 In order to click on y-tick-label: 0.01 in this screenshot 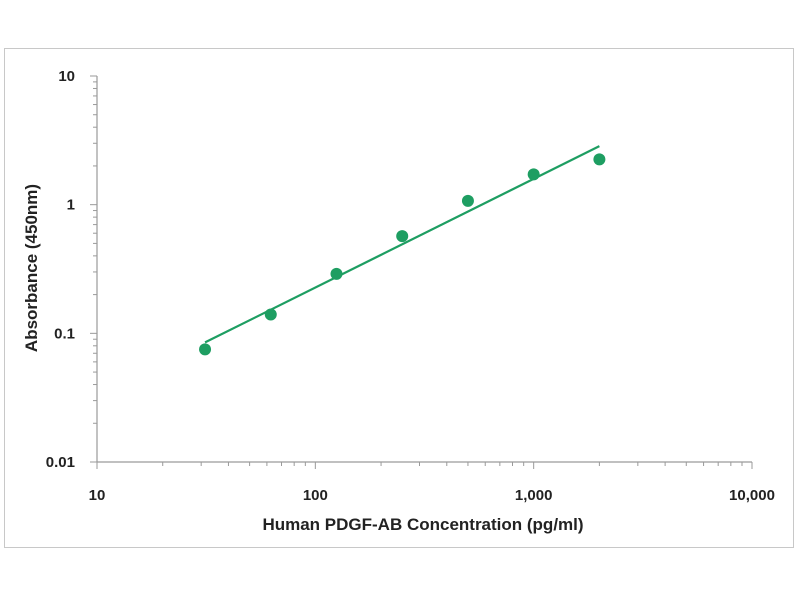, I will do `click(60, 462)`.